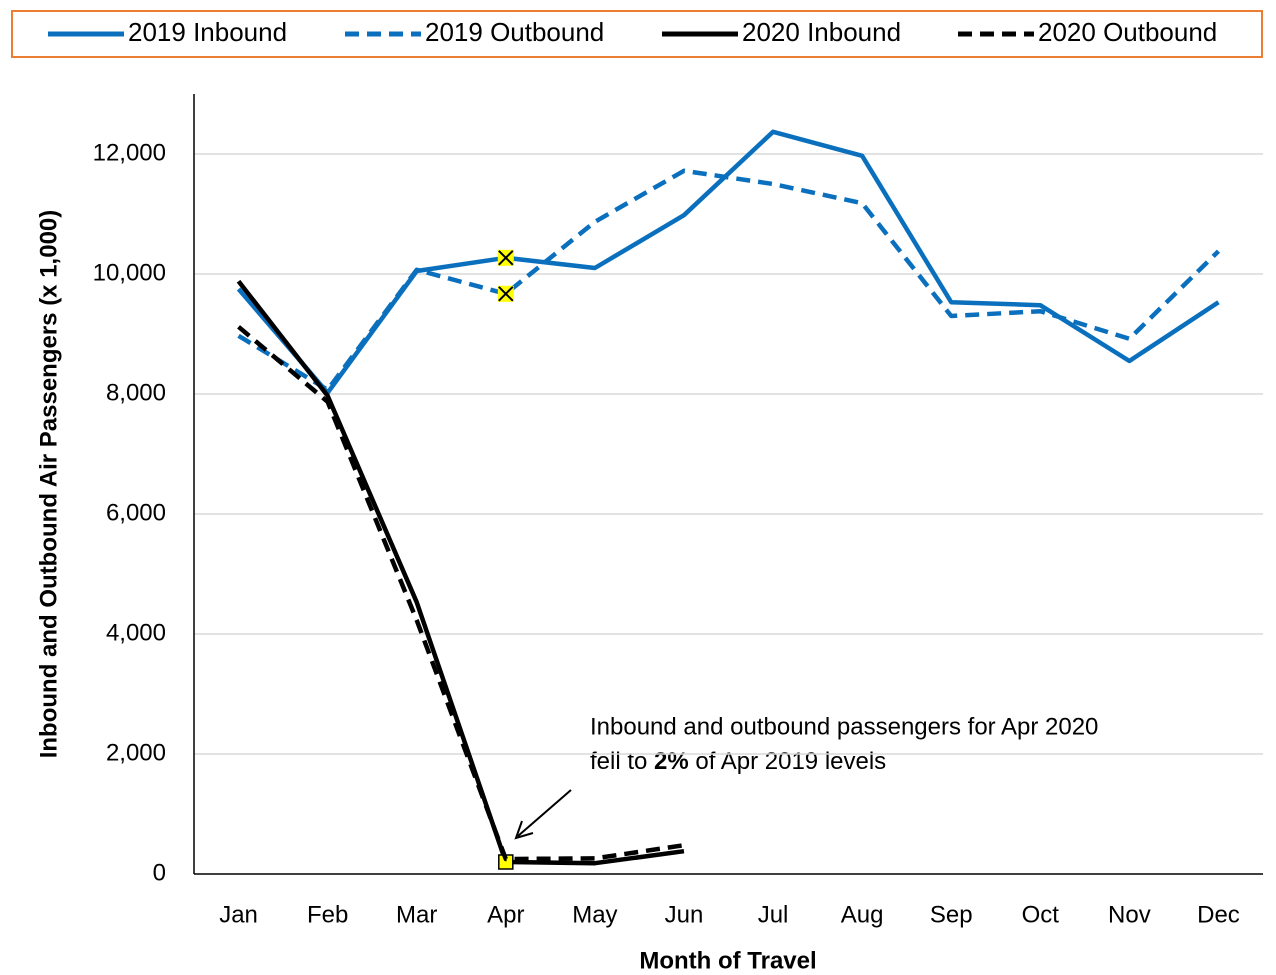 Image resolution: width=1276 pixels, height=975 pixels. What do you see at coordinates (505, 914) in the screenshot?
I see `x-tick-label: Apr` at bounding box center [505, 914].